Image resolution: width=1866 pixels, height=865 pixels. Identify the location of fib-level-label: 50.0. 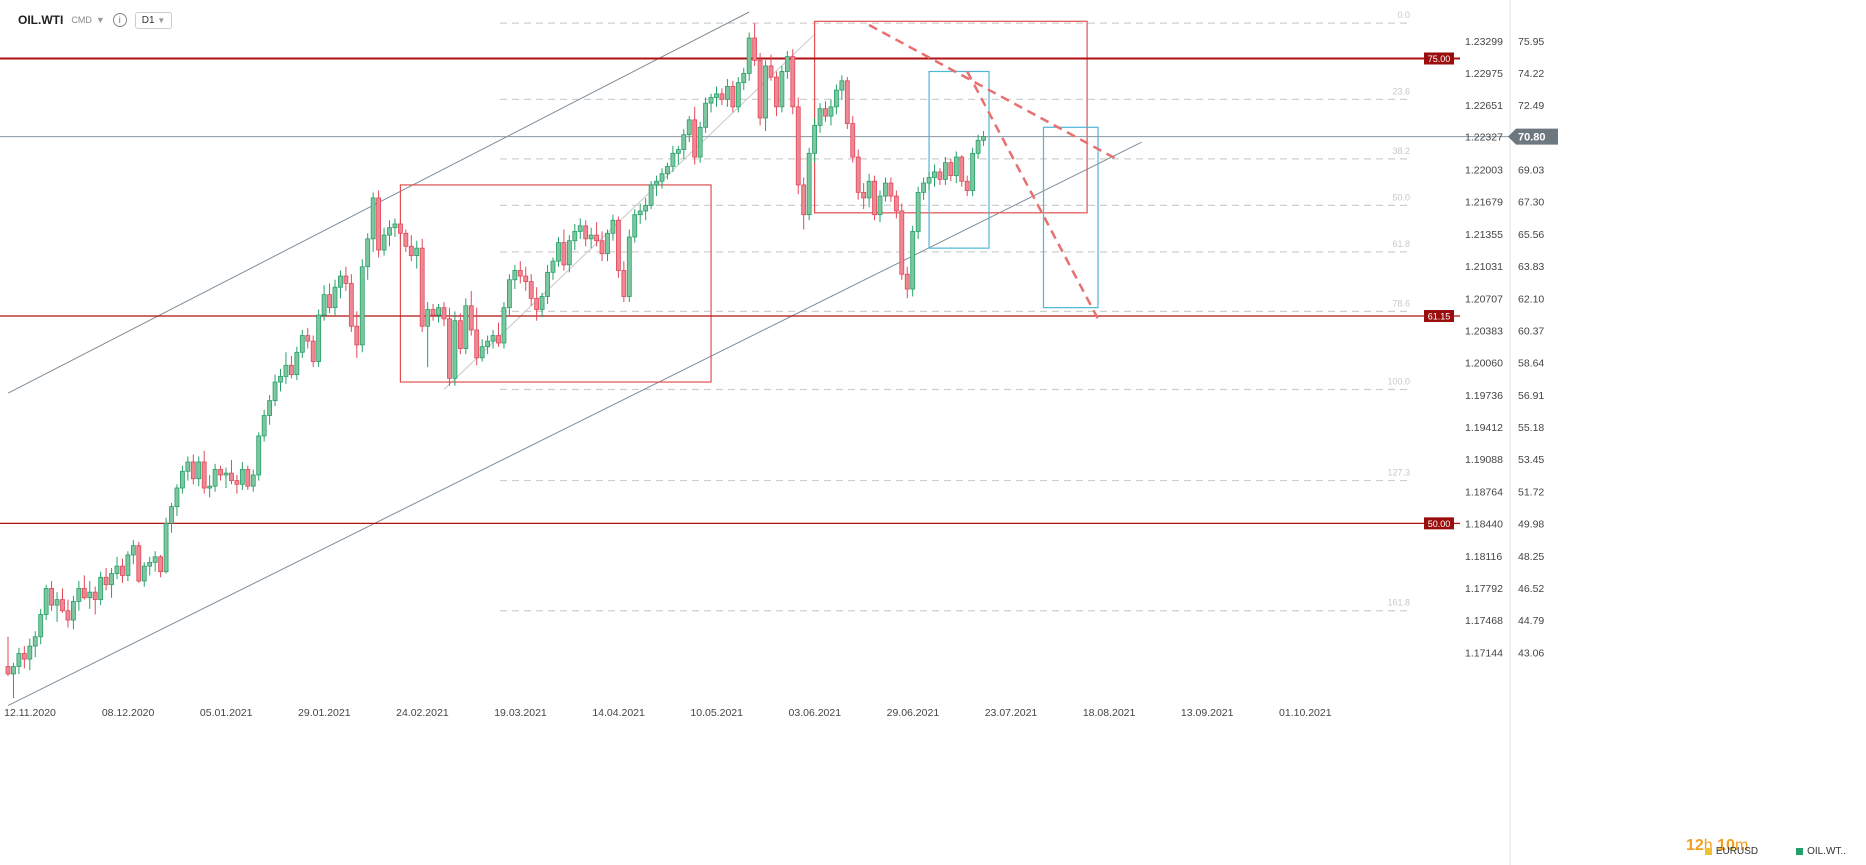
(1401, 197).